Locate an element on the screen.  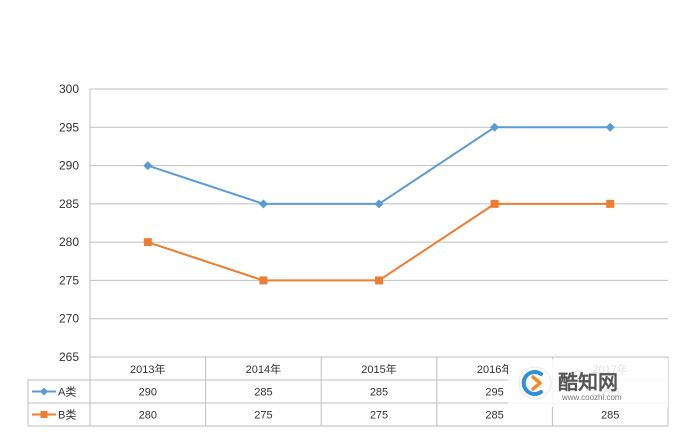
table-cell-value: 295 is located at coordinates (494, 393).